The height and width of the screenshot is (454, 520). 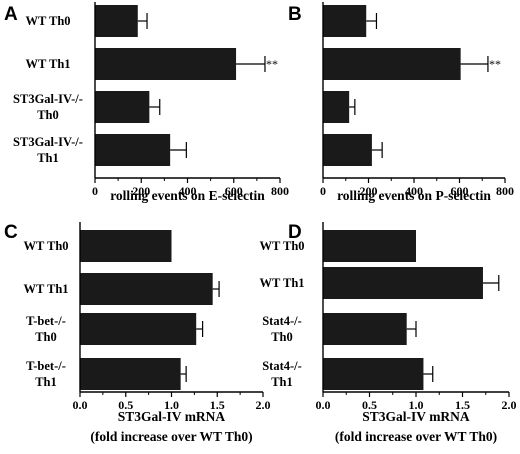 I want to click on panel-label: C, so click(x=11, y=232).